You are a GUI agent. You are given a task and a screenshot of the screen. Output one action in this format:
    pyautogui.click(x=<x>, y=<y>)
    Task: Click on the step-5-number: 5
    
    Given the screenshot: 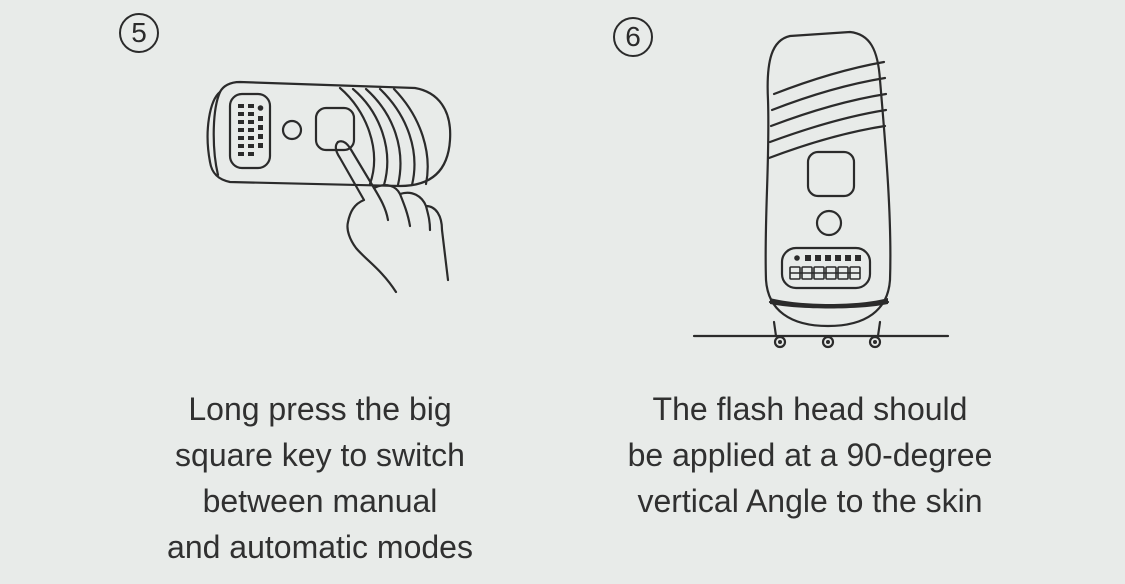 What is the action you would take?
    pyautogui.click(x=139, y=33)
    